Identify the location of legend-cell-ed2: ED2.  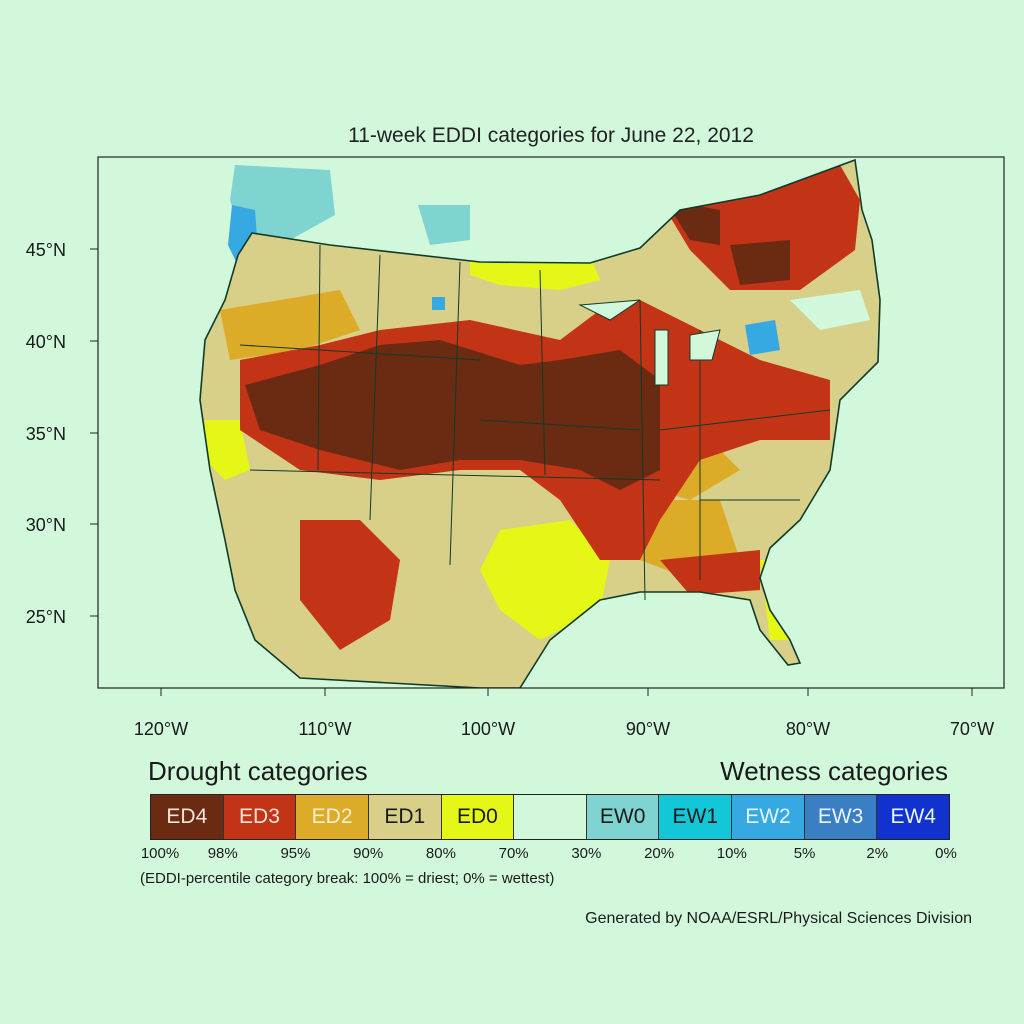
(332, 817).